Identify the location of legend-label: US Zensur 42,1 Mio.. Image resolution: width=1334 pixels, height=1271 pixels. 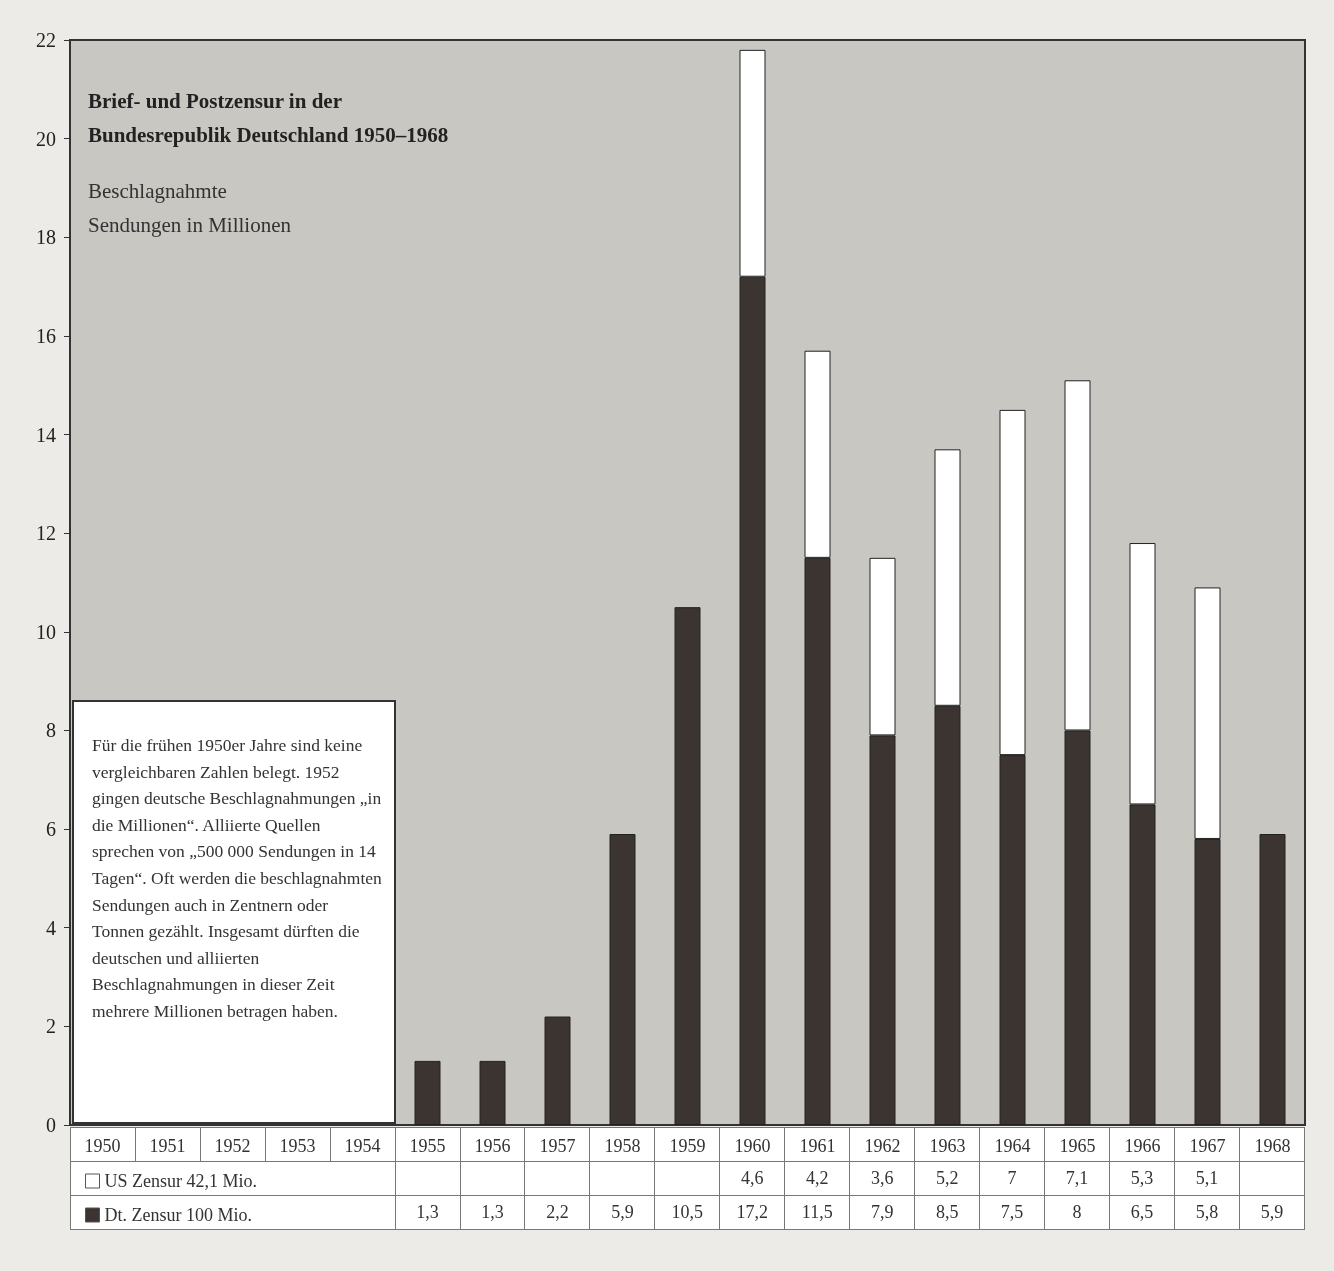
(180, 1181).